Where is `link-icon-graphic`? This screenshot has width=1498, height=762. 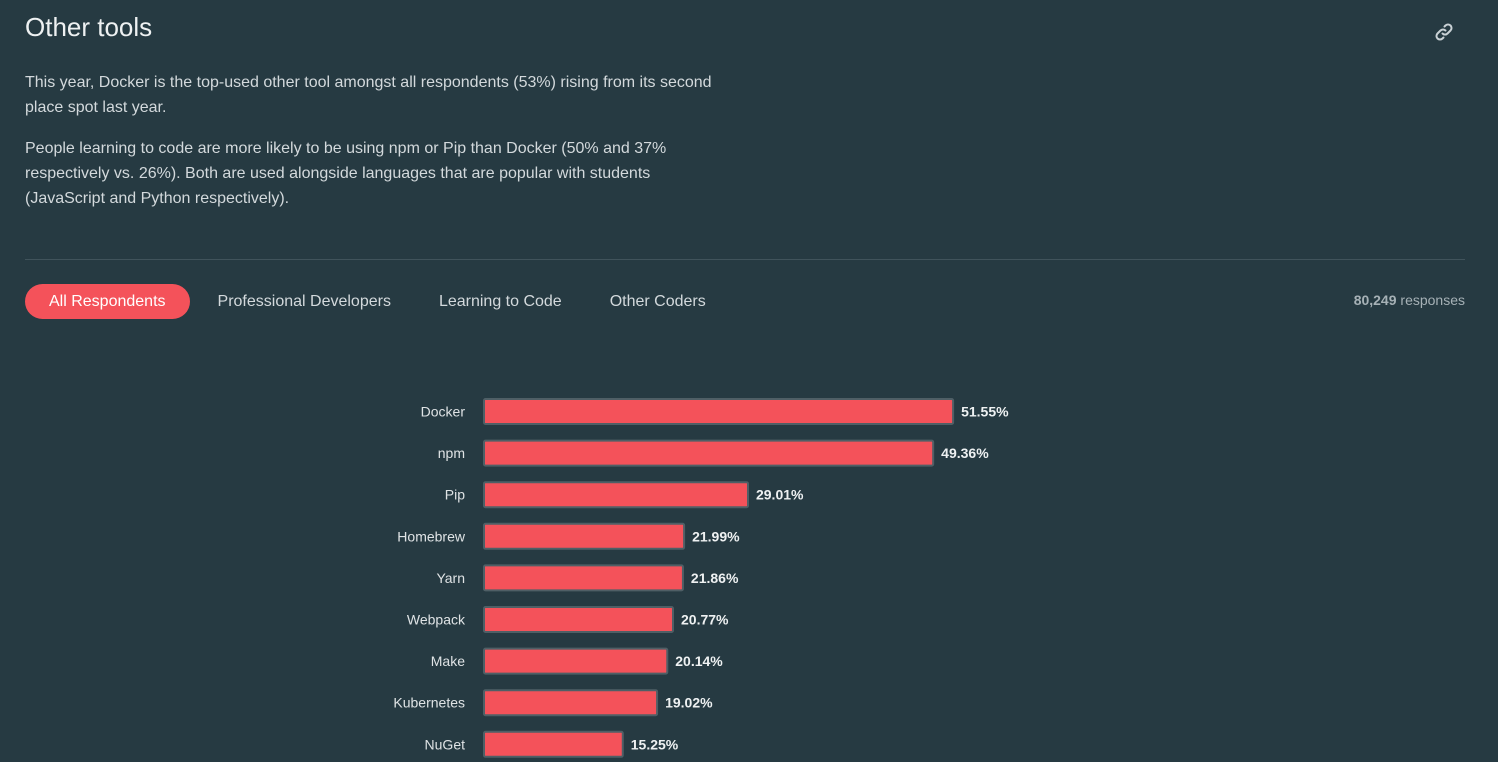
link-icon-graphic is located at coordinates (1444, 32).